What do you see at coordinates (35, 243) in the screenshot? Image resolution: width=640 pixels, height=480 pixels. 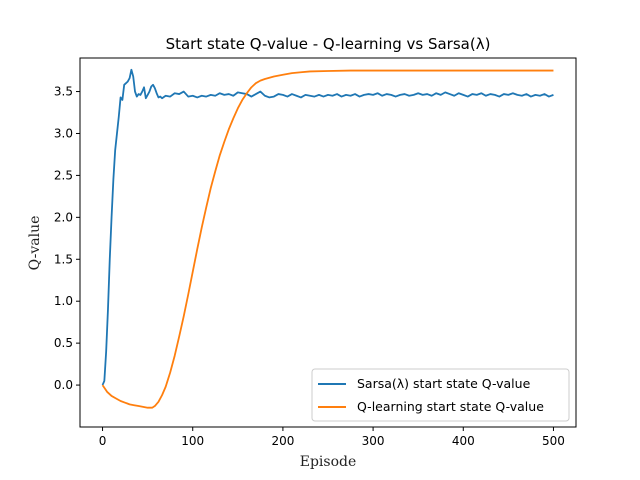 I see `y-axis-label: Q-value` at bounding box center [35, 243].